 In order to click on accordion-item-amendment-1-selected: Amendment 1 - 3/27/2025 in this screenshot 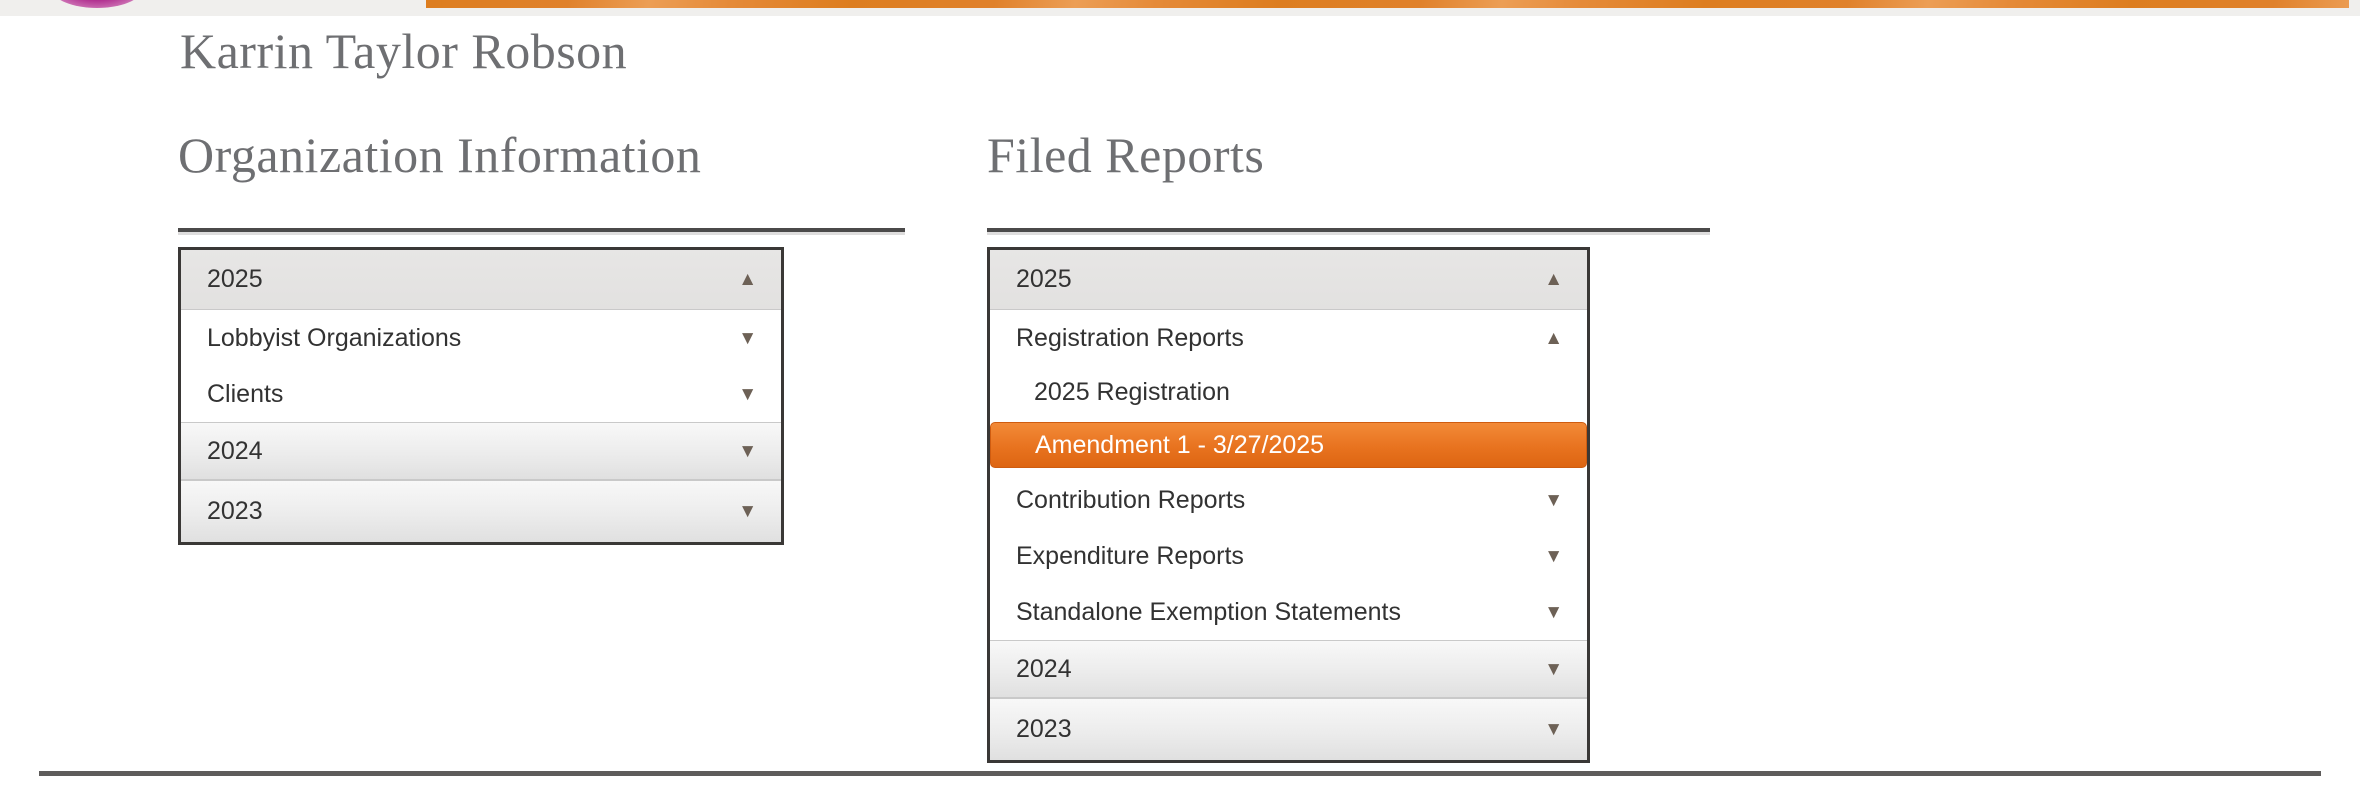, I will do `click(1288, 445)`.